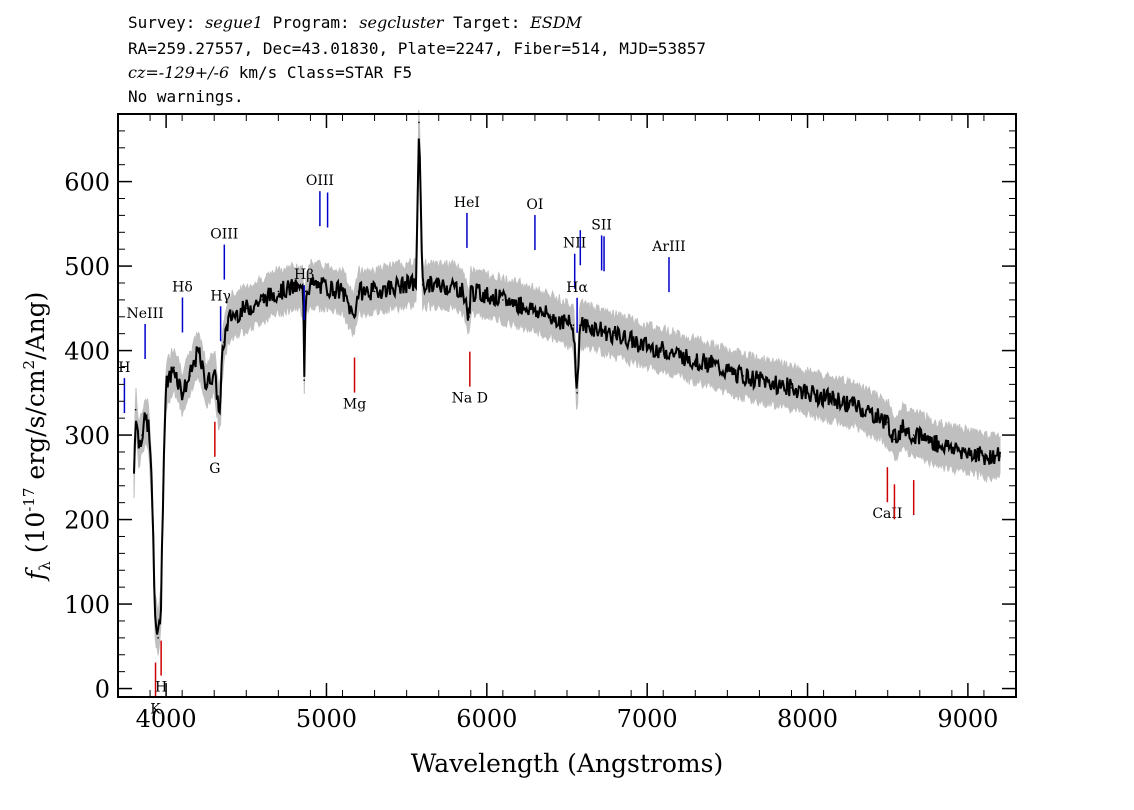 Image resolution: width=1134 pixels, height=810 pixels. What do you see at coordinates (326, 719) in the screenshot?
I see `x-tick-label: 5000` at bounding box center [326, 719].